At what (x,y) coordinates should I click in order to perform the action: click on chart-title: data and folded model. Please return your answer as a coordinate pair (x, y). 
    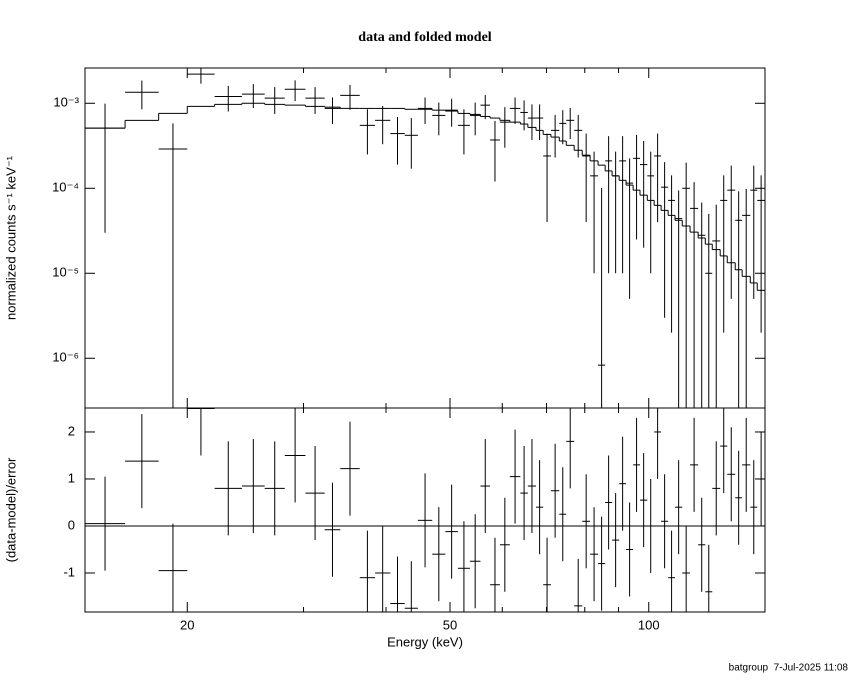
    Looking at the image, I should click on (425, 37).